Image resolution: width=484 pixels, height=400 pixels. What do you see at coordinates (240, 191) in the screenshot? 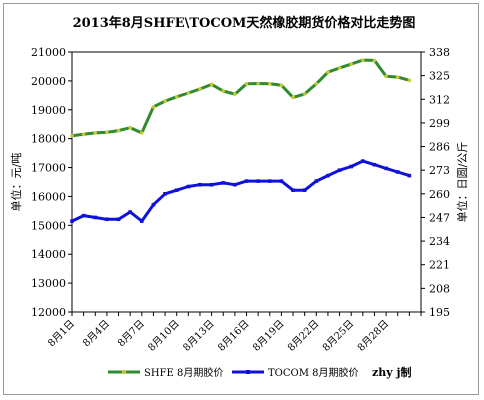
I see `tocom-series-line` at bounding box center [240, 191].